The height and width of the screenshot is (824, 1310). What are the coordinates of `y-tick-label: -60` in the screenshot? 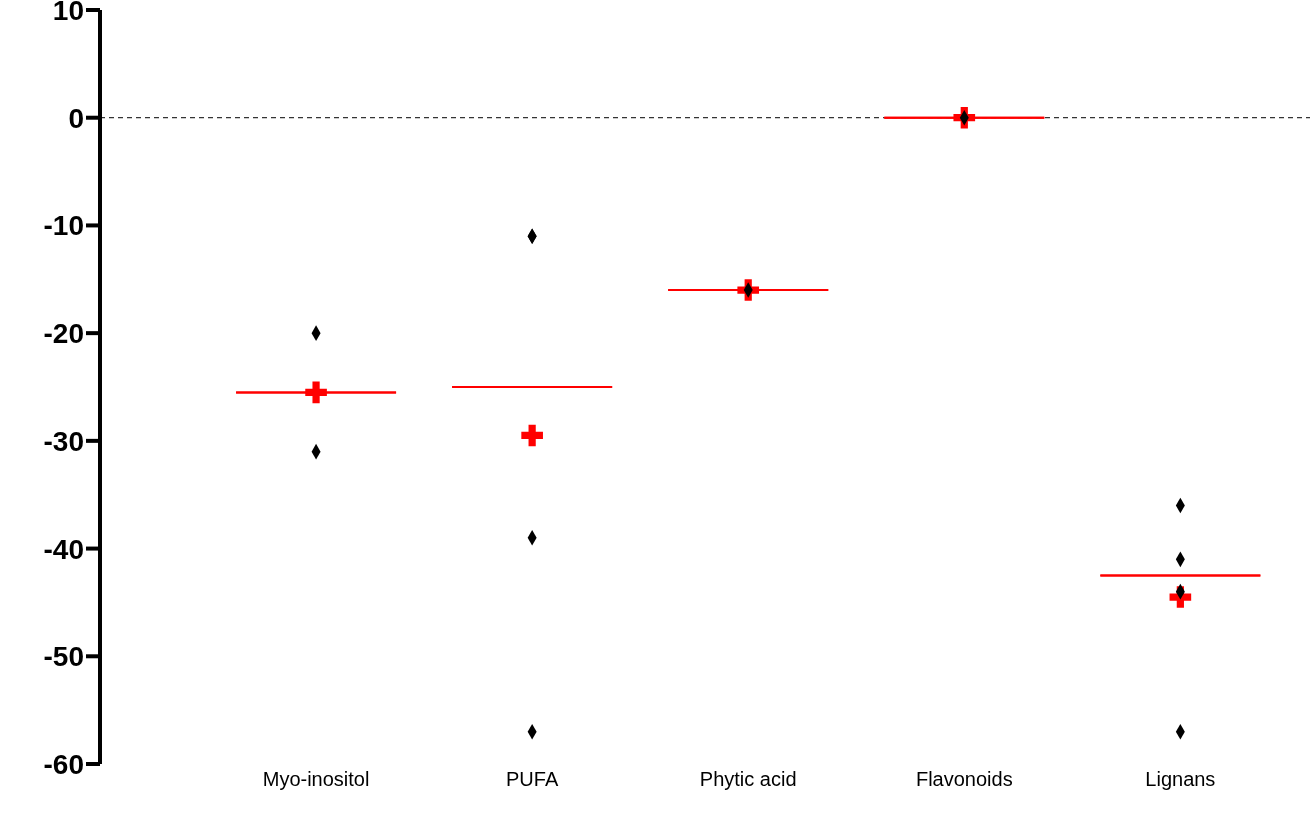 It's located at (63, 764).